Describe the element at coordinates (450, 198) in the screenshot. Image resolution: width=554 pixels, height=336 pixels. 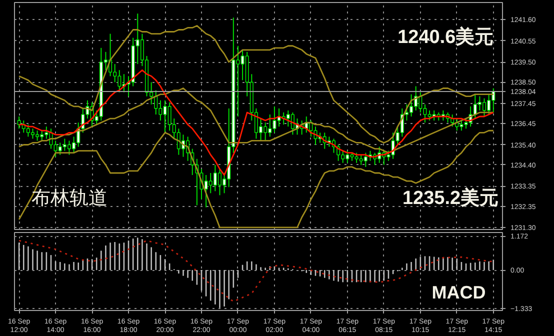
I see `annotation: 1235.2美元` at that location.